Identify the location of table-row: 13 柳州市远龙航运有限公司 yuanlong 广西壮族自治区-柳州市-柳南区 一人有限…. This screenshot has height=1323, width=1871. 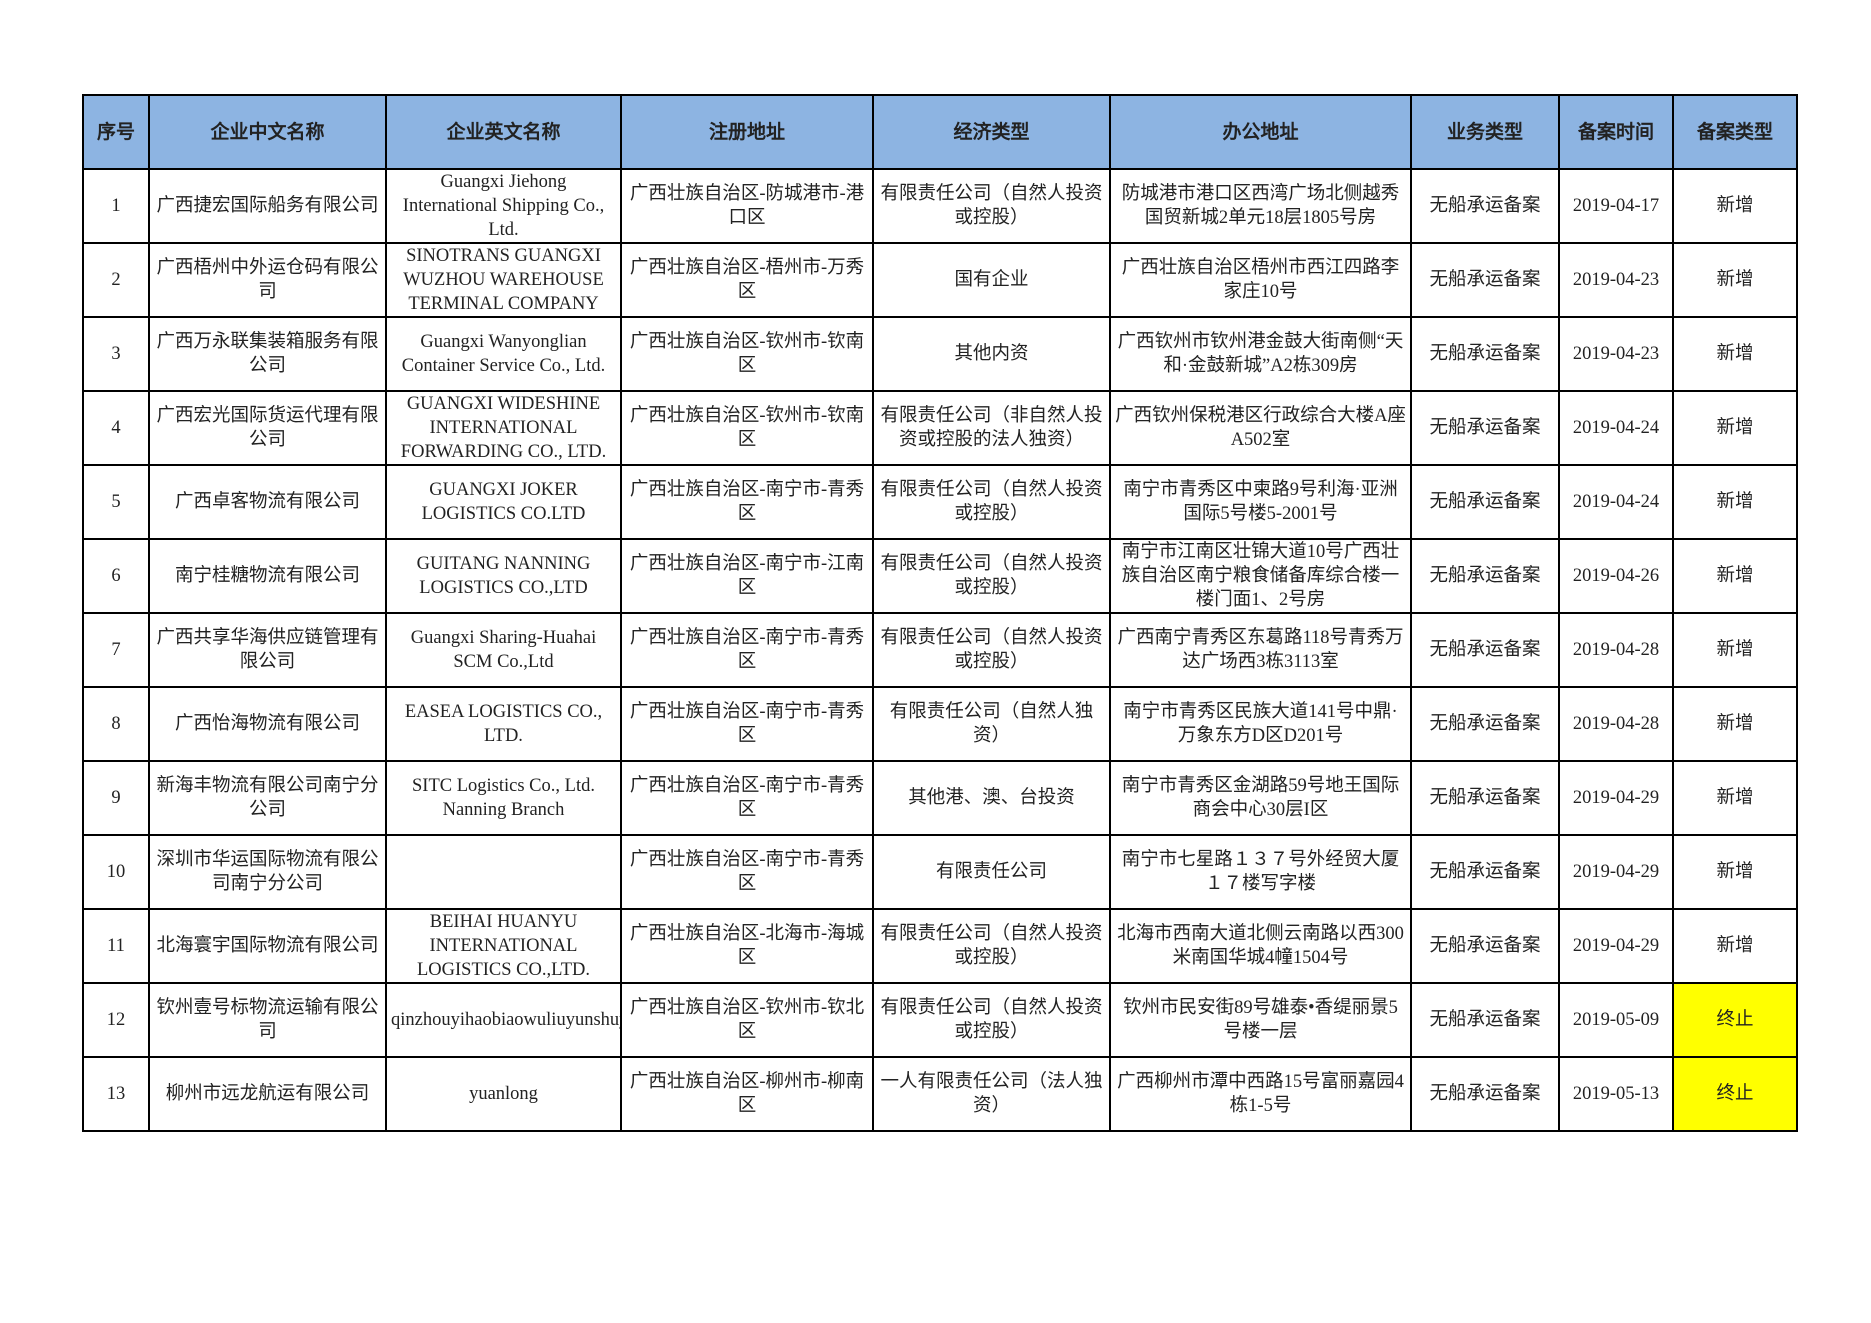
(940, 1094).